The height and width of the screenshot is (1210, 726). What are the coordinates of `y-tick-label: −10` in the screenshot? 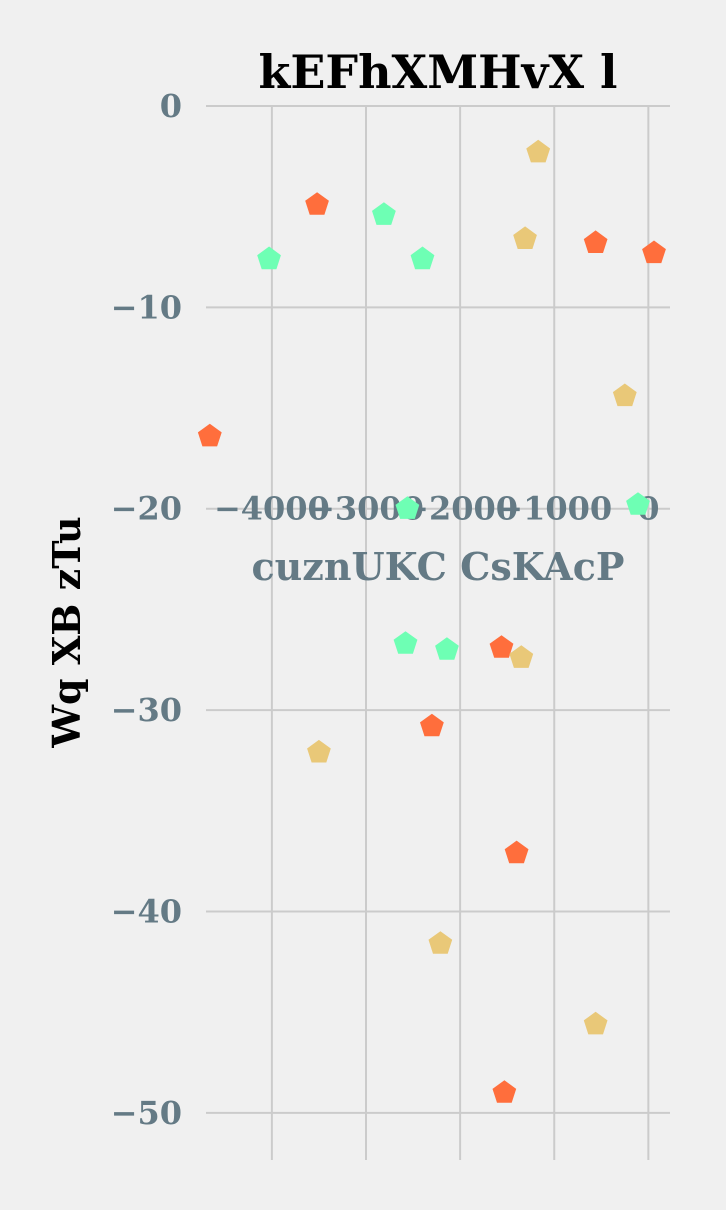 It's located at (146, 307).